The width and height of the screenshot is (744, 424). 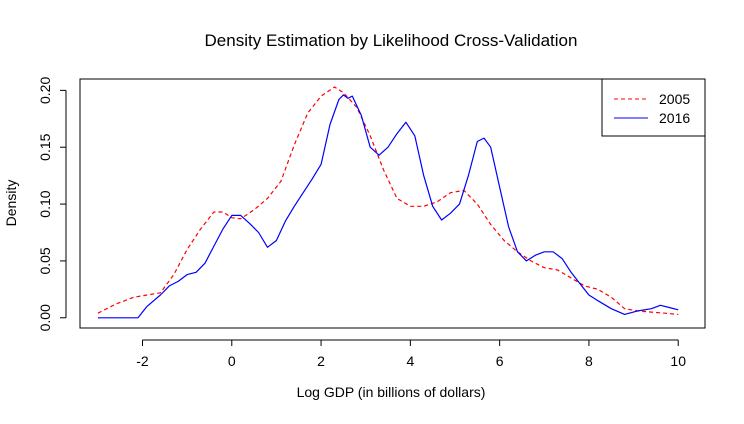 I want to click on legend: 2005 2016, so click(x=653, y=107).